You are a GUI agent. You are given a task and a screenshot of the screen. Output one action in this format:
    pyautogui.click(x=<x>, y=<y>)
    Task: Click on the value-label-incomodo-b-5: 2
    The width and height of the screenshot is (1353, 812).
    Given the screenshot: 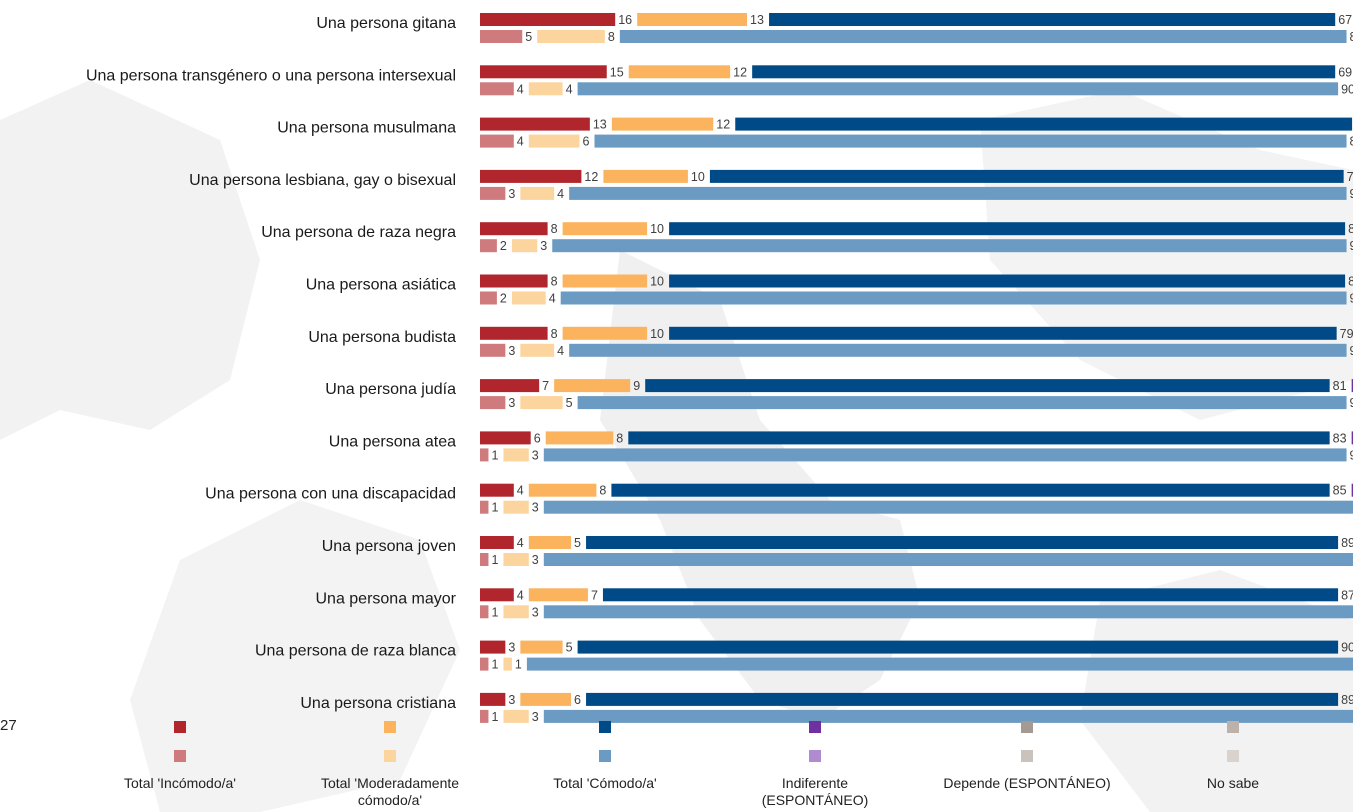 What is the action you would take?
    pyautogui.click(x=503, y=299)
    